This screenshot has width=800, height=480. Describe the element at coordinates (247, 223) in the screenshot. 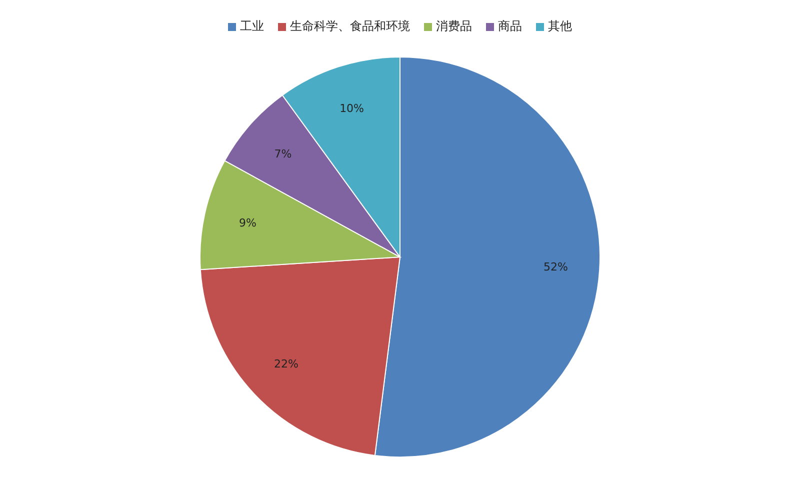

I see `data-label: 9%` at that location.